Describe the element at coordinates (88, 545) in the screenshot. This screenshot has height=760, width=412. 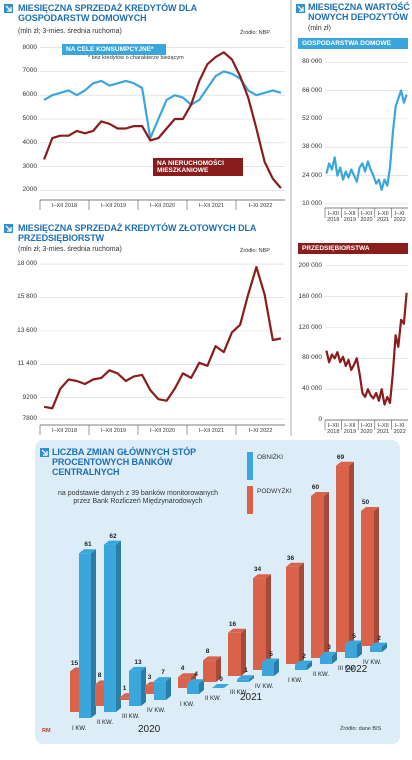
I see `value-label: 61` at that location.